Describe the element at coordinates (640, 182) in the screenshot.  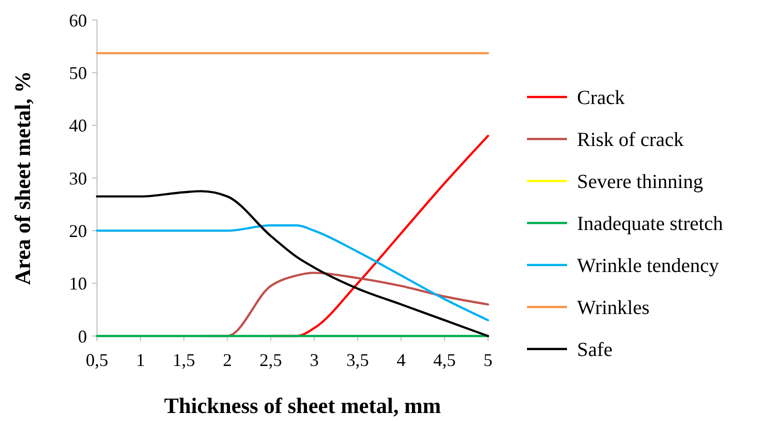
I see `legend-label: Severe thinning` at that location.